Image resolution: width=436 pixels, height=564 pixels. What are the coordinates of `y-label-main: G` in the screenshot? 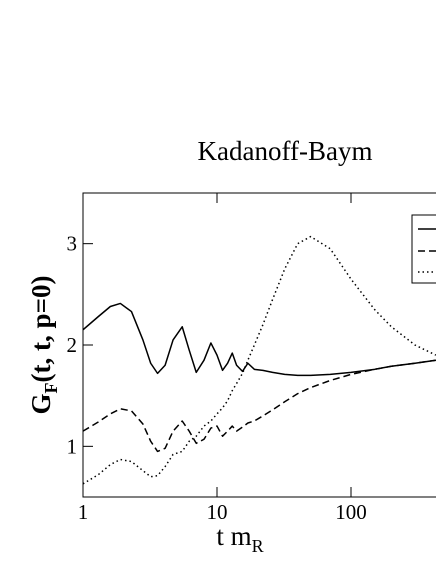 It's located at (41, 403).